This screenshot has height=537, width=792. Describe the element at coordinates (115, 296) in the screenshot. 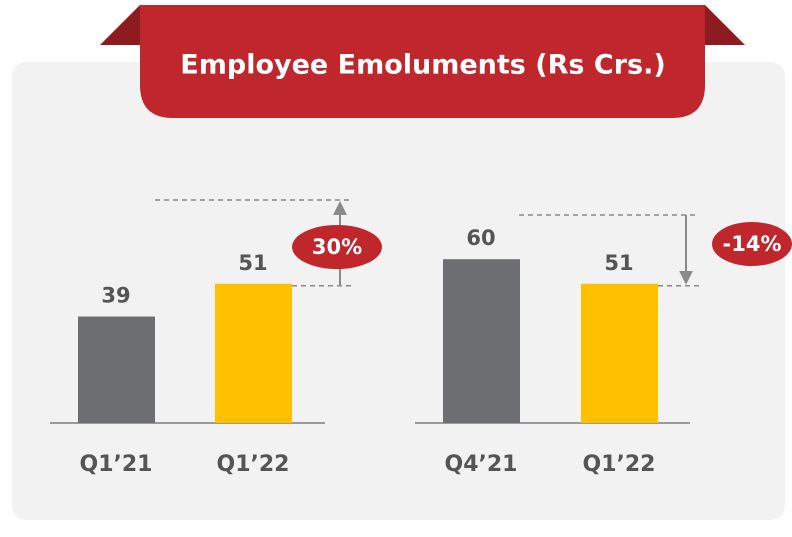

I see `value-label: 39` at that location.